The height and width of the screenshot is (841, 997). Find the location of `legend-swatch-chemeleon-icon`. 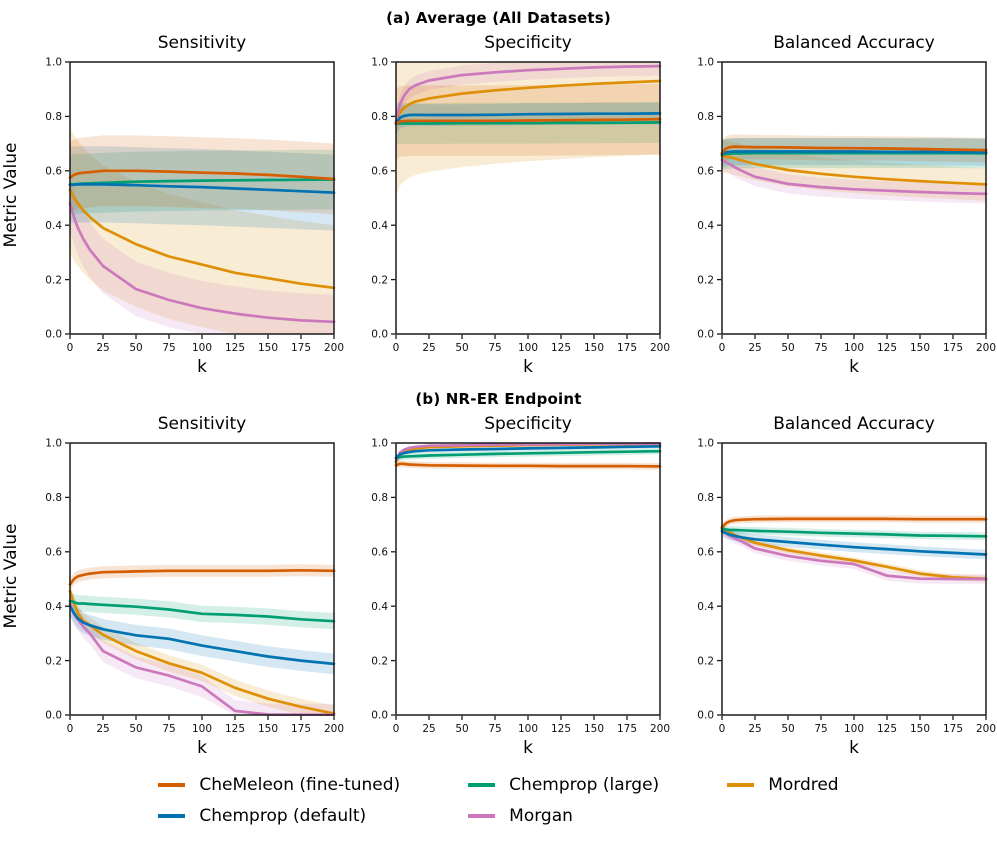

legend-swatch-chemeleon-icon is located at coordinates (172, 785).